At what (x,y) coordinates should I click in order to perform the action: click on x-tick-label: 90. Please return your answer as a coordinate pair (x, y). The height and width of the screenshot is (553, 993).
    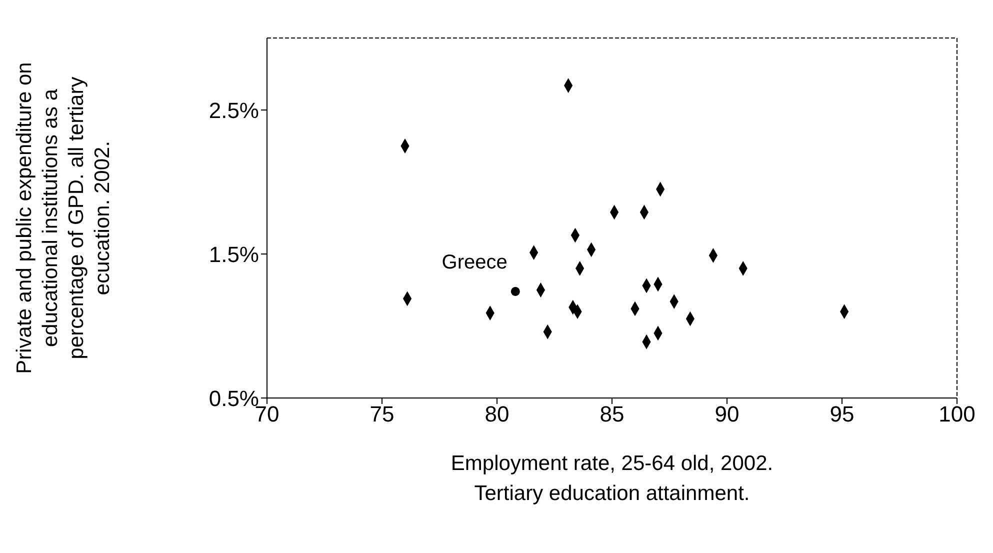
    Looking at the image, I should click on (727, 414).